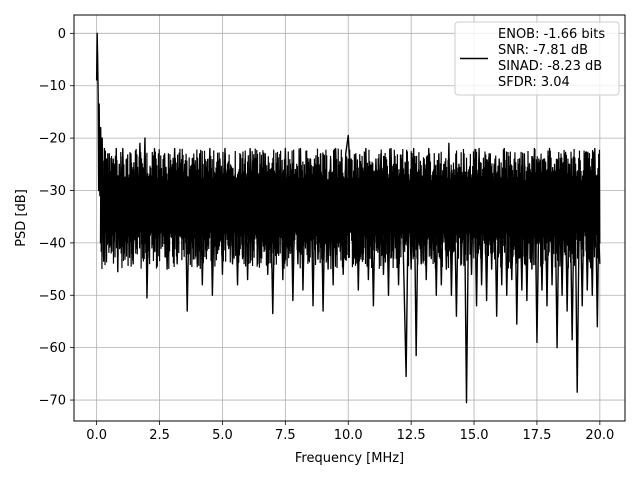 The height and width of the screenshot is (480, 640). What do you see at coordinates (599, 435) in the screenshot?
I see `x-tick-label: 20.0` at bounding box center [599, 435].